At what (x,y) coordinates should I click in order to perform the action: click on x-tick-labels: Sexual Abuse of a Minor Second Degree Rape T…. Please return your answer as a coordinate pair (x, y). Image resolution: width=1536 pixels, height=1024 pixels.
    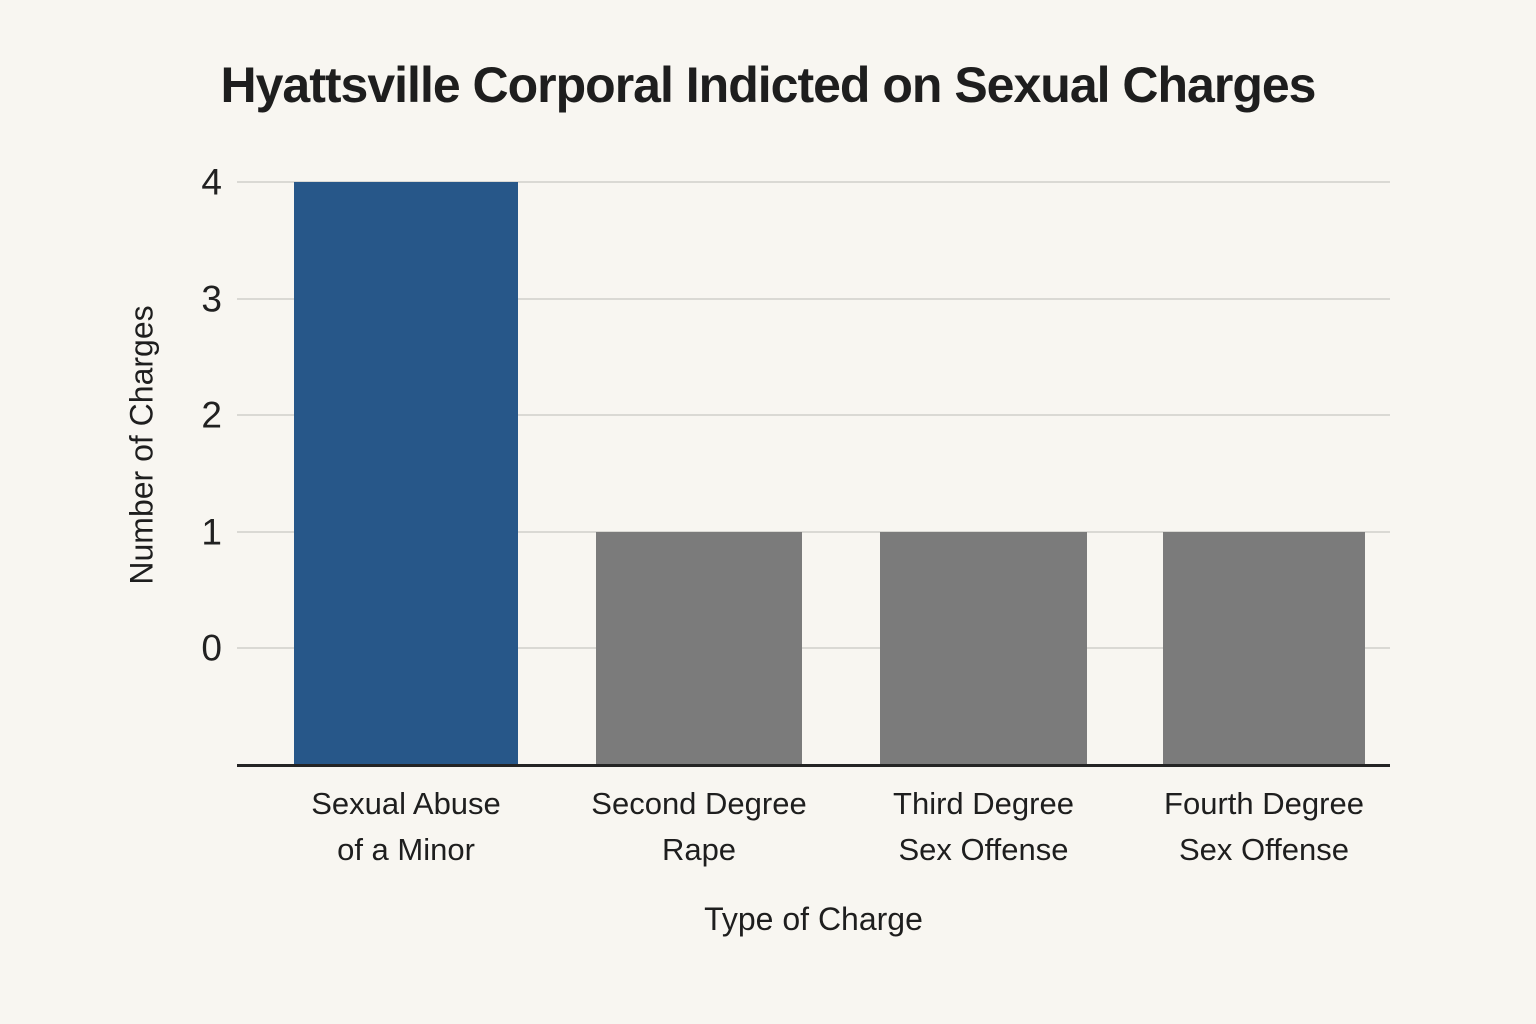
    Looking at the image, I should click on (768, 831).